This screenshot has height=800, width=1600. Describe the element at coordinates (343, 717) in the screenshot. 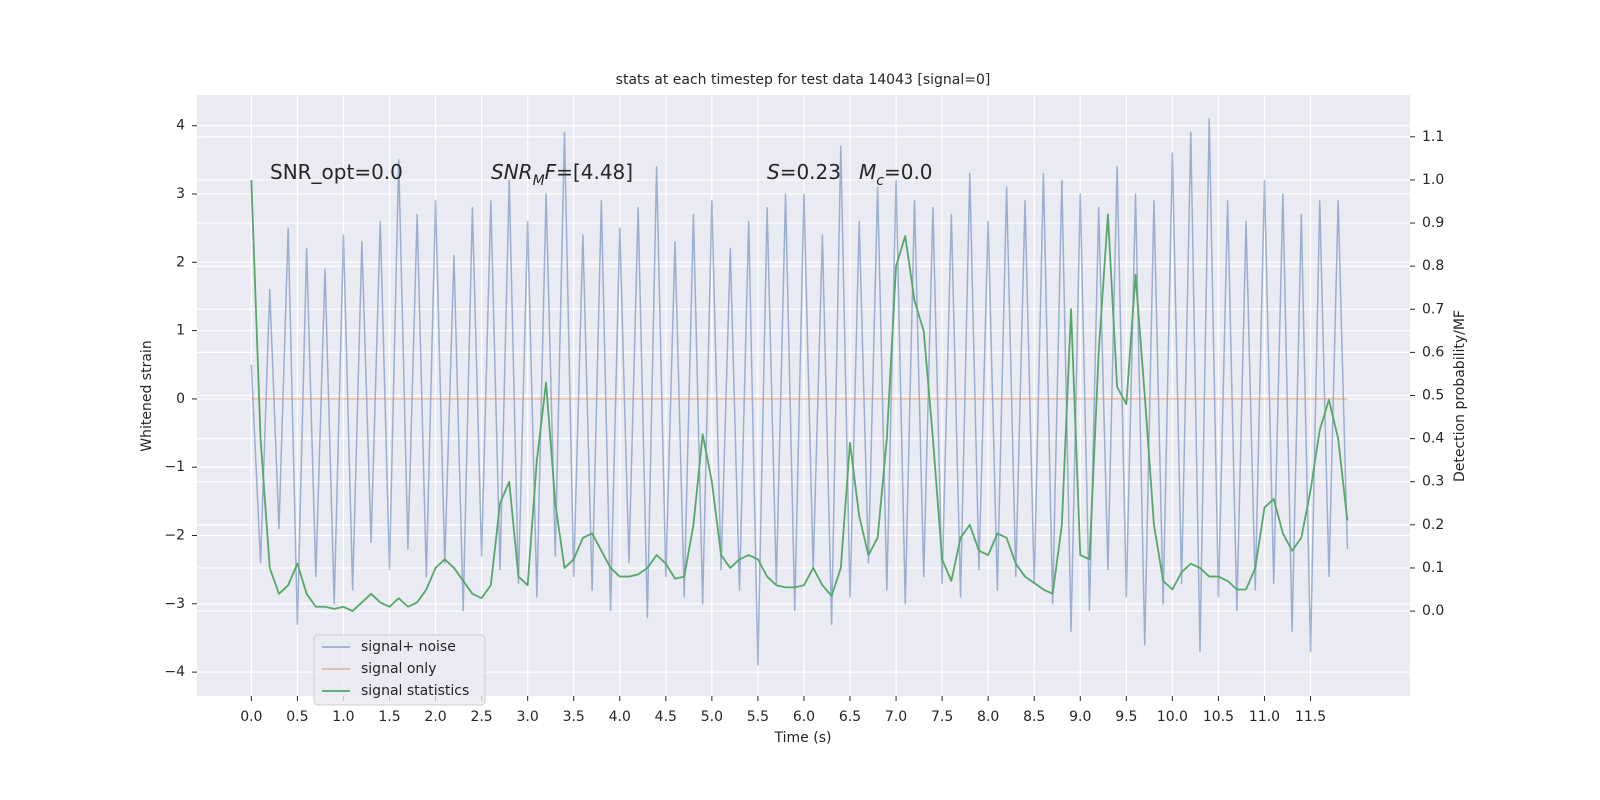

I see `x-tick-label: 1.0` at that location.